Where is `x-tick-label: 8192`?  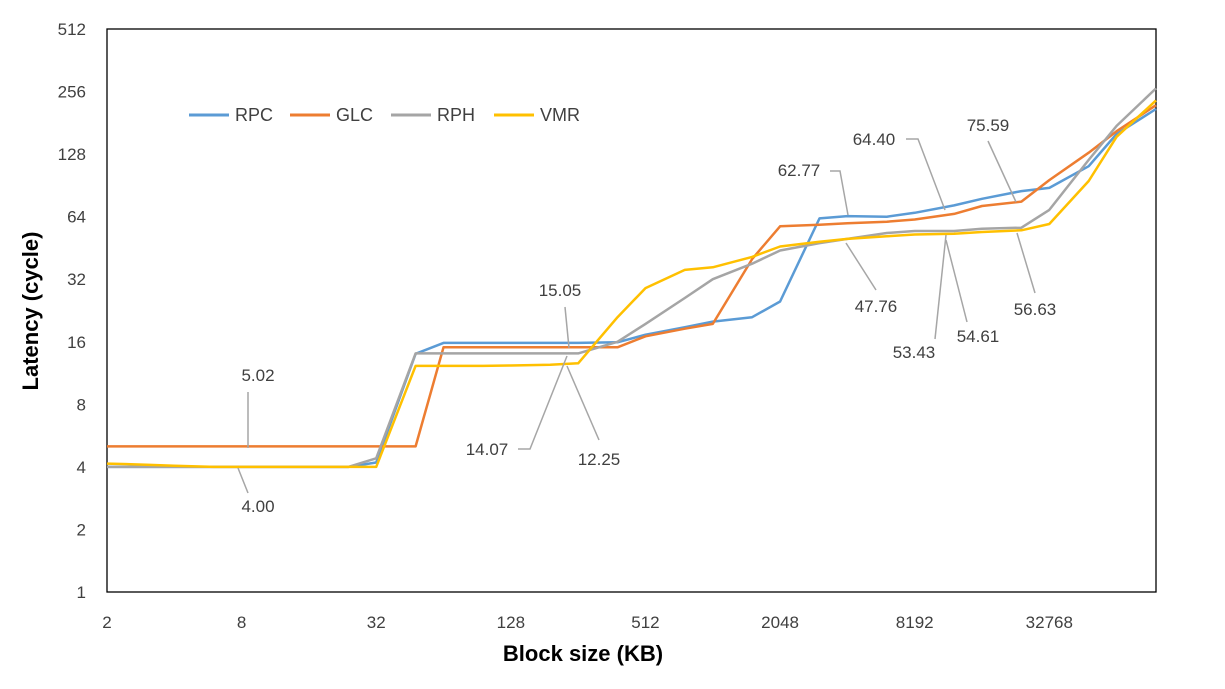
x-tick-label: 8192 is located at coordinates (915, 622).